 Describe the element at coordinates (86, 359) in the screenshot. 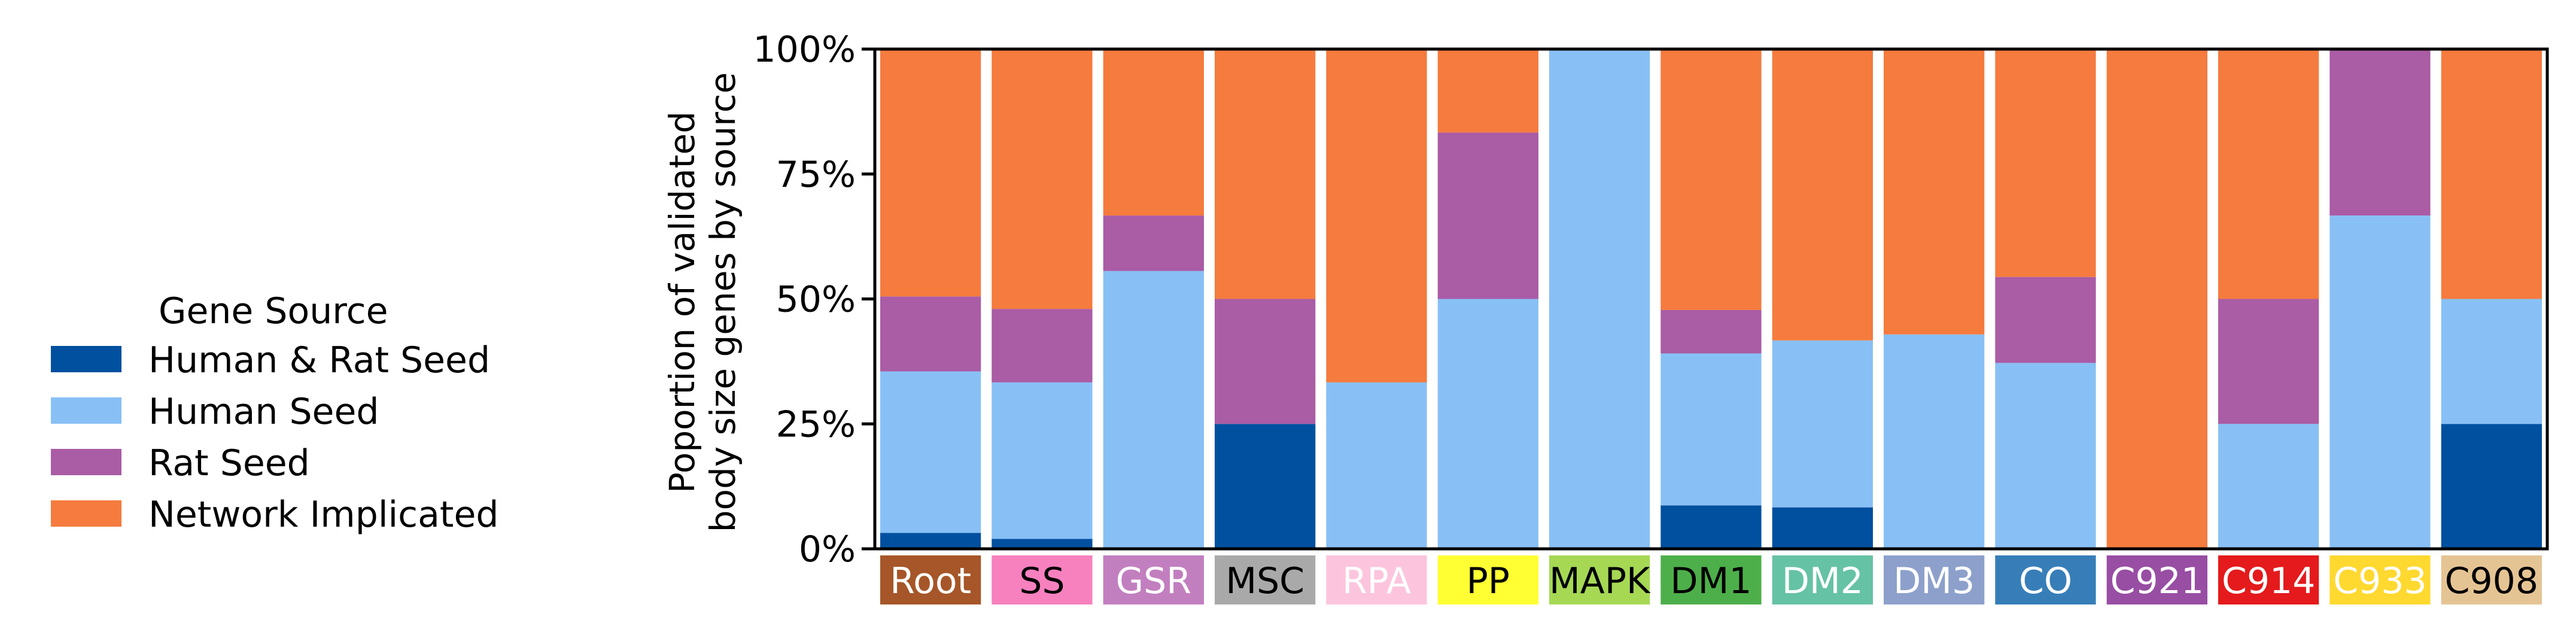

I see `legend-swatch-human-rat-seed` at that location.